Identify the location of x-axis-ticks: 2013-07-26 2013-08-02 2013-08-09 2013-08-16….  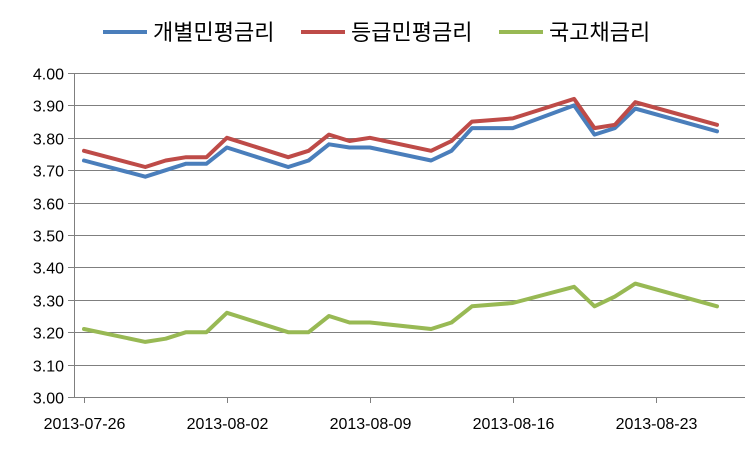
(371, 415).